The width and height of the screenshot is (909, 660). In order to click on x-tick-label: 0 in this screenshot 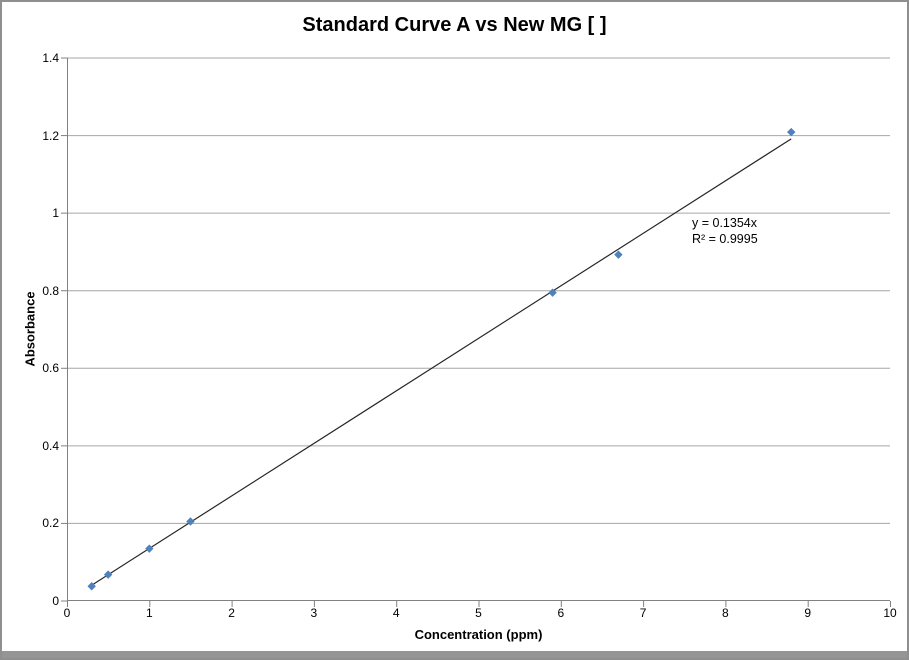, I will do `click(67, 613)`.